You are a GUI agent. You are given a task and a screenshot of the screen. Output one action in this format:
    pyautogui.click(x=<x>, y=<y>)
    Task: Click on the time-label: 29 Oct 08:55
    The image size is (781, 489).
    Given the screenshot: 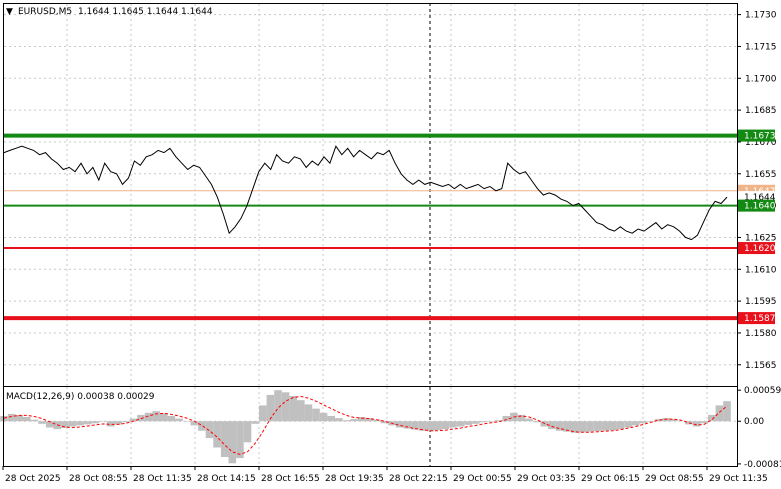 What is the action you would take?
    pyautogui.click(x=674, y=479)
    